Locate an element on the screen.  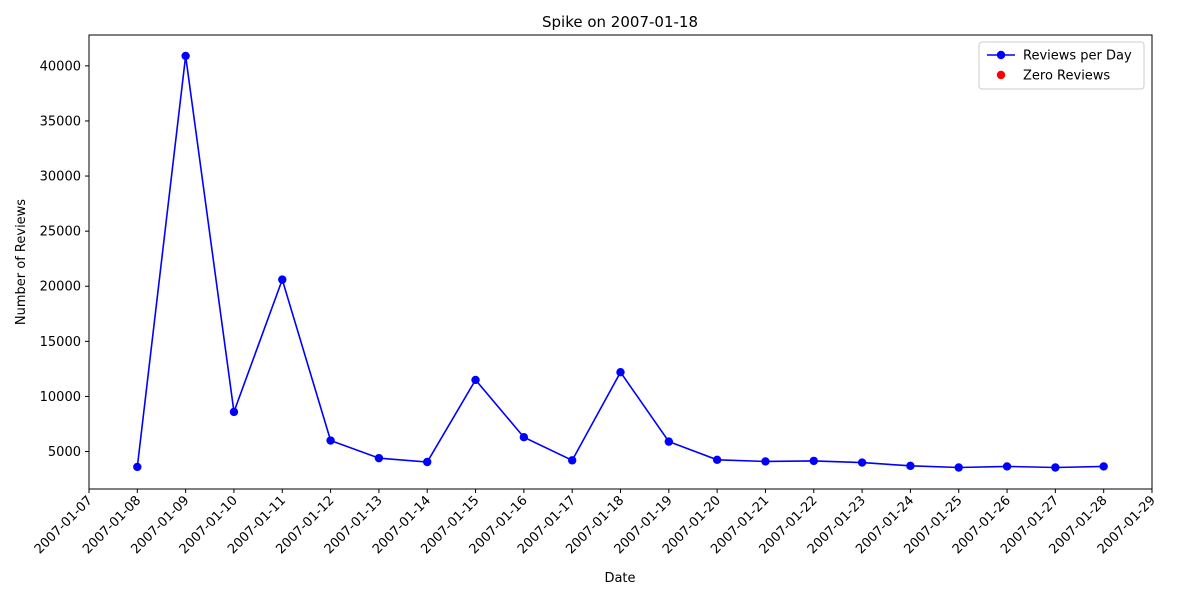
legend-label: Reviews per Day is located at coordinates (1077, 56).